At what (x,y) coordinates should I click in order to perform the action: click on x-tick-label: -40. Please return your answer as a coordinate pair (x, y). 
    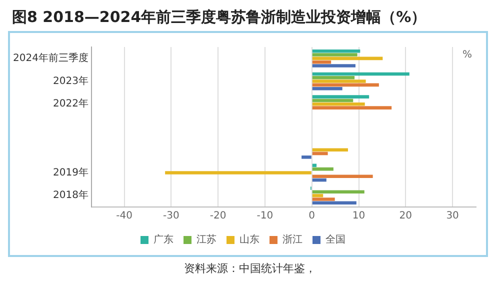
    Looking at the image, I should click on (124, 216).